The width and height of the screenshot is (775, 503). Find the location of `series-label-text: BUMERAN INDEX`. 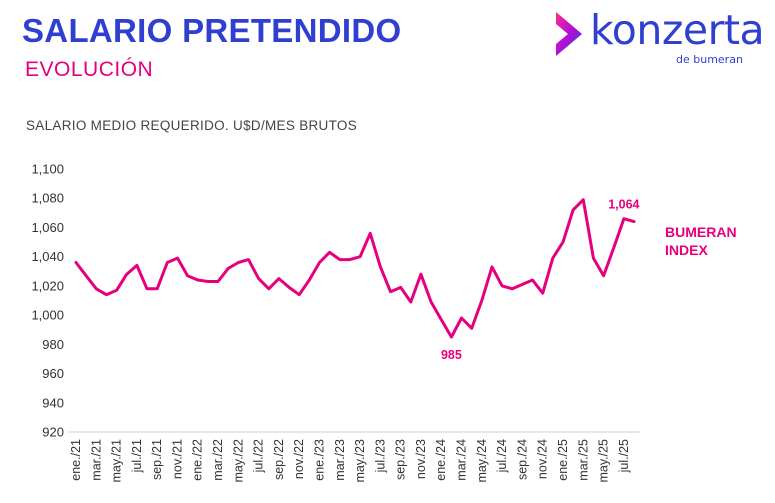

series-label-text: BUMERAN INDEX is located at coordinates (701, 241).